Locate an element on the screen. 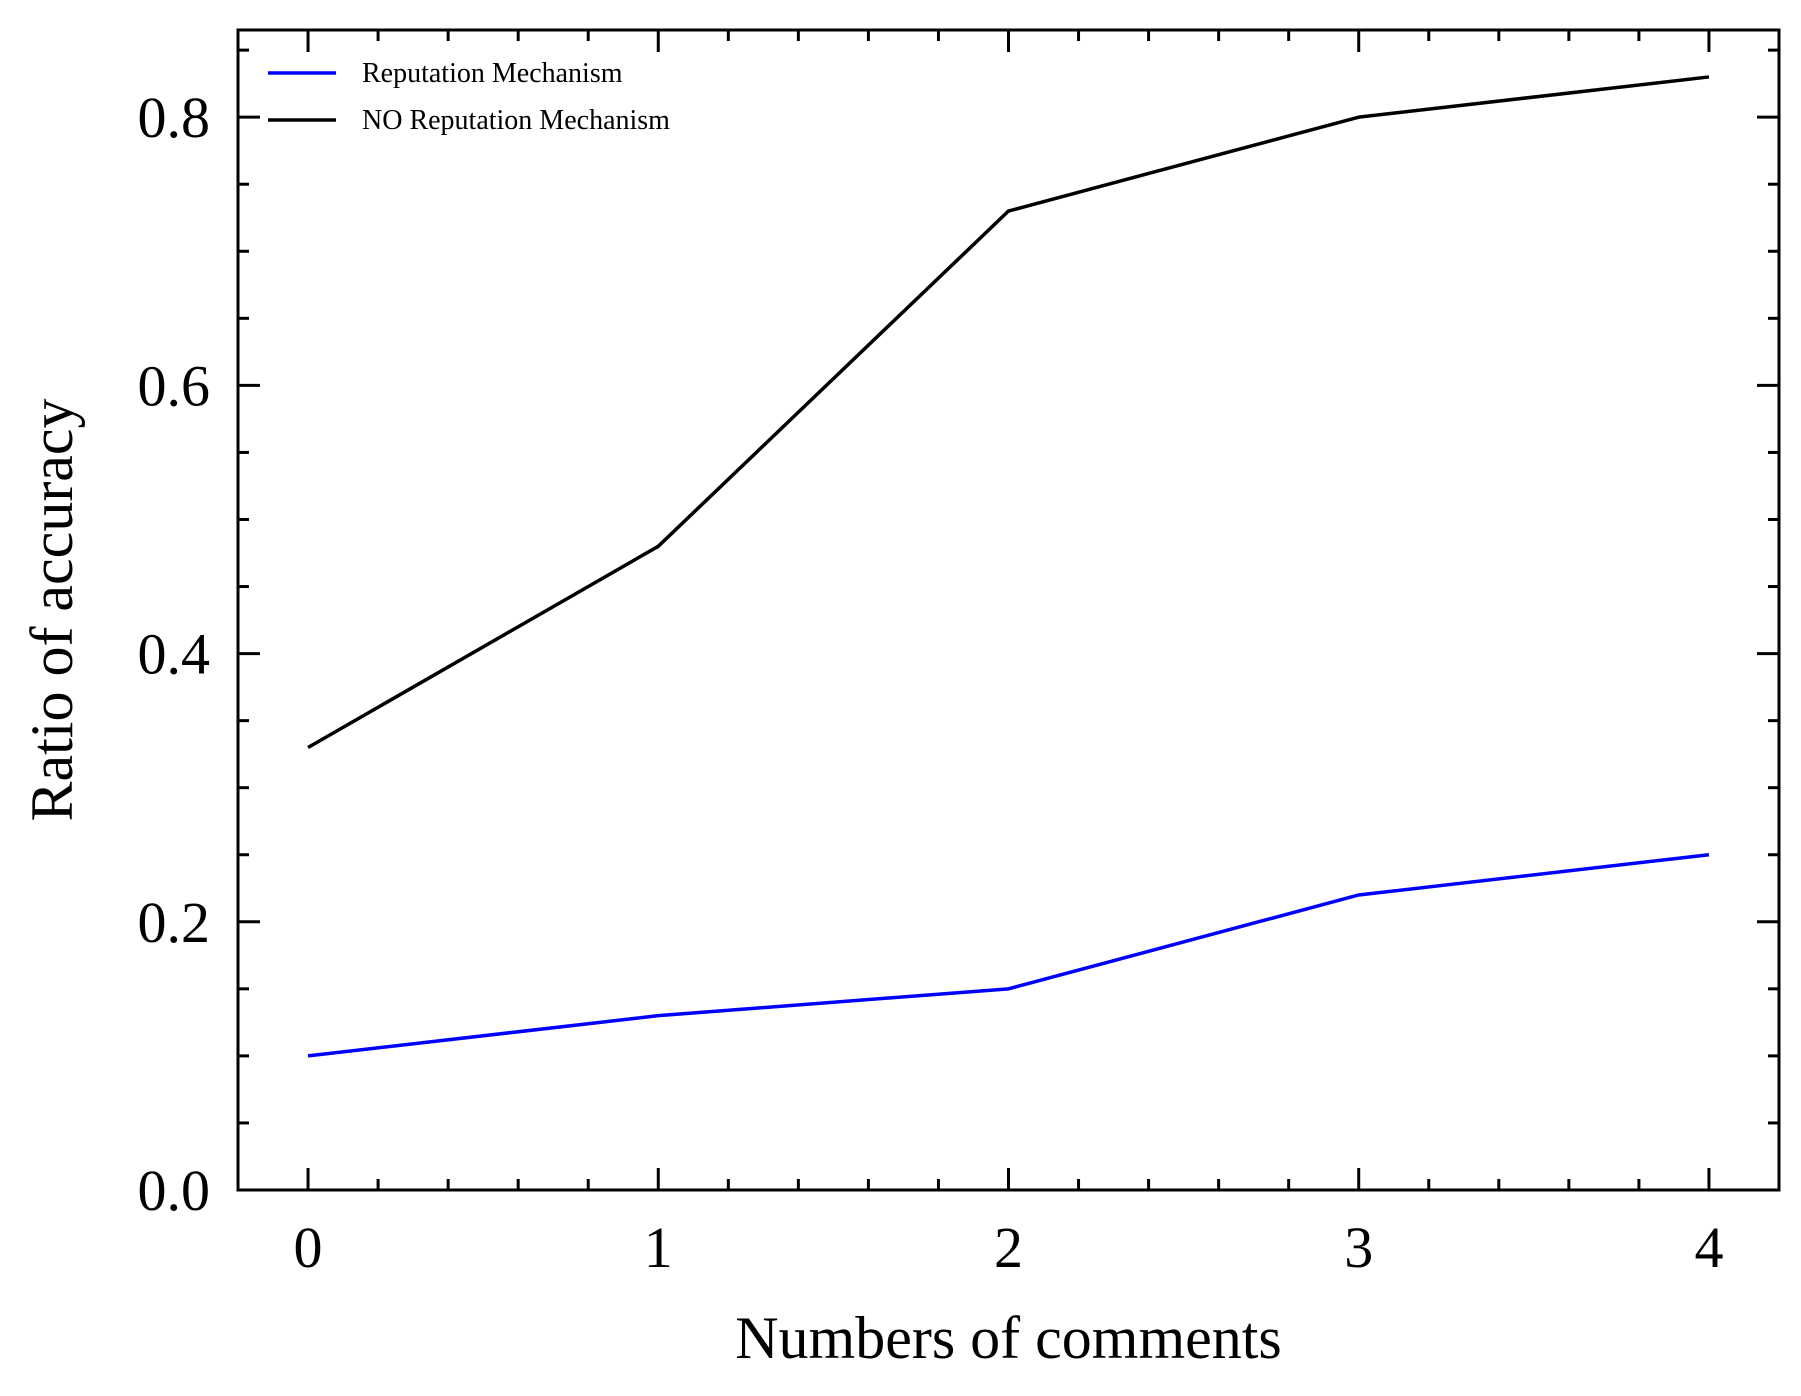 Image resolution: width=1801 pixels, height=1396 pixels. legend-label: Reputation Mechanism is located at coordinates (492, 73).